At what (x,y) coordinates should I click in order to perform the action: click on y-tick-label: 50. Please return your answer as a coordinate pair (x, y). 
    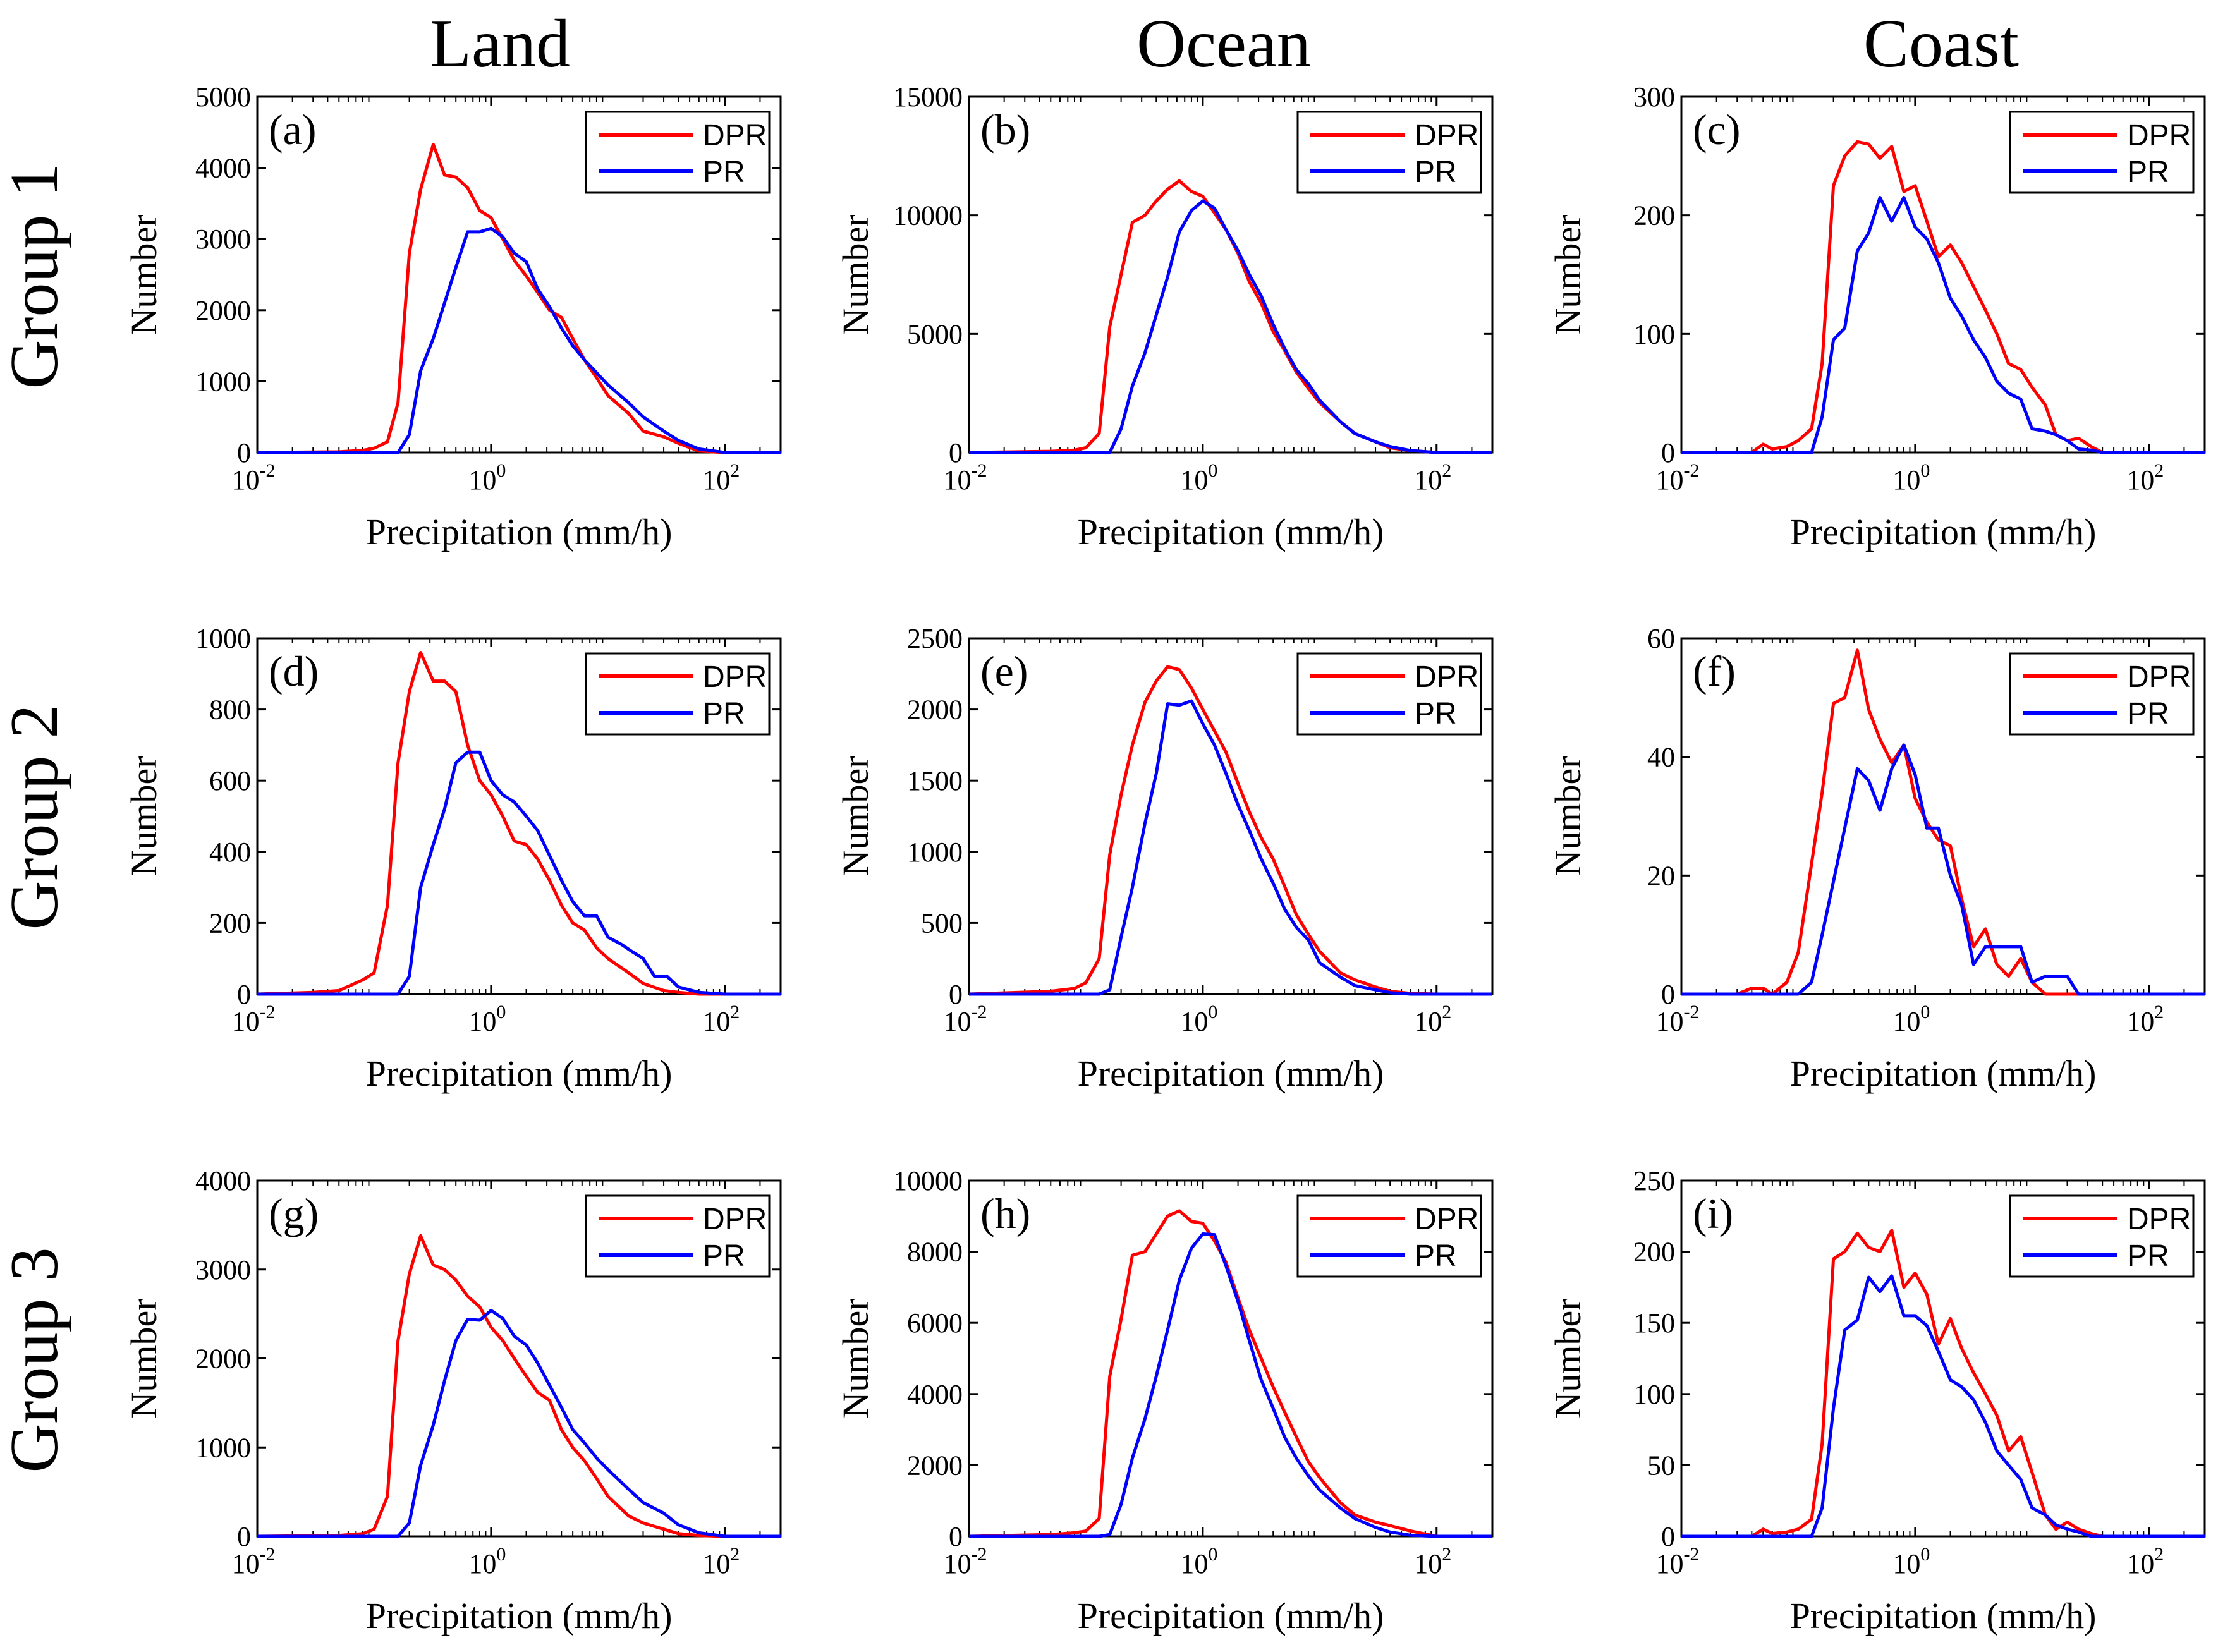
    Looking at the image, I should click on (1661, 1465).